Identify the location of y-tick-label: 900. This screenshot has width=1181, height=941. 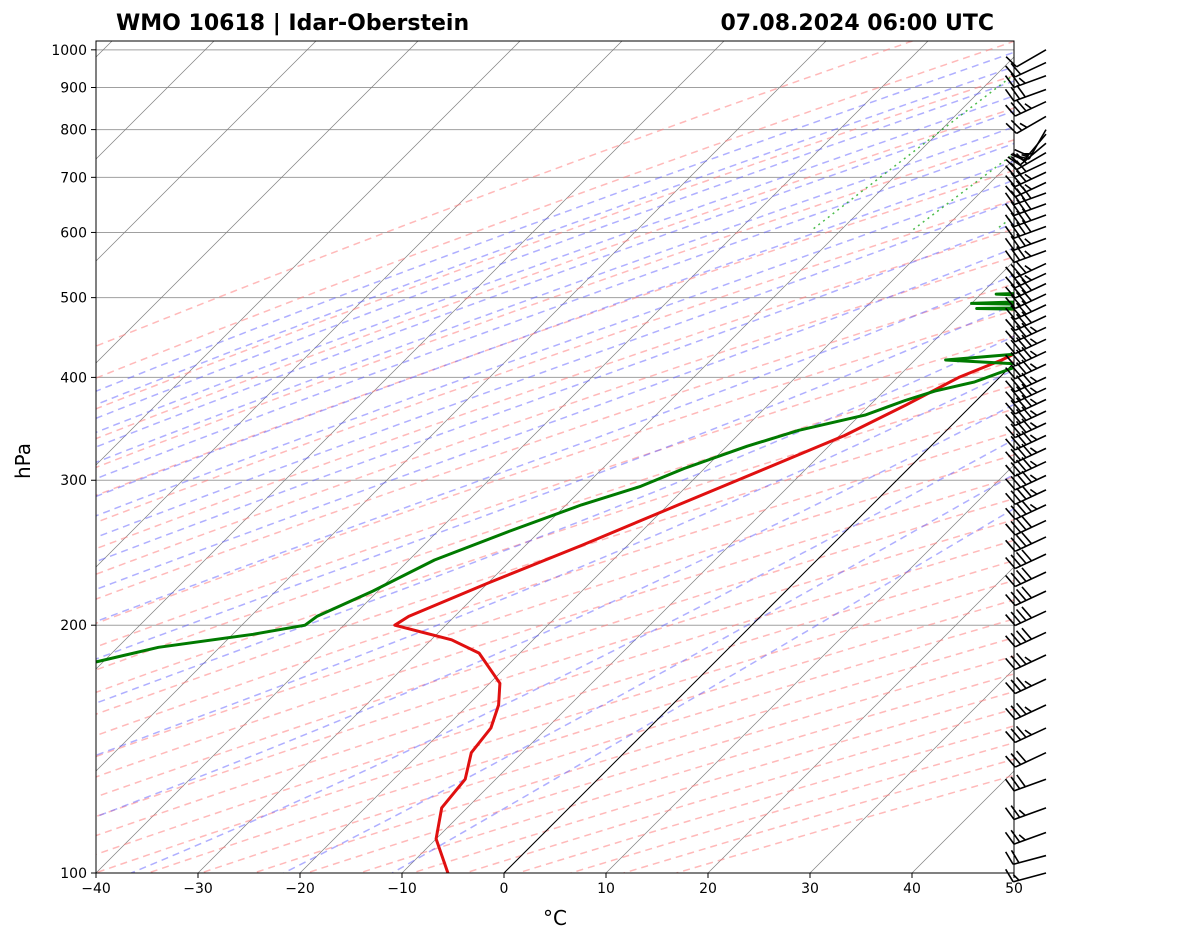
(73, 88).